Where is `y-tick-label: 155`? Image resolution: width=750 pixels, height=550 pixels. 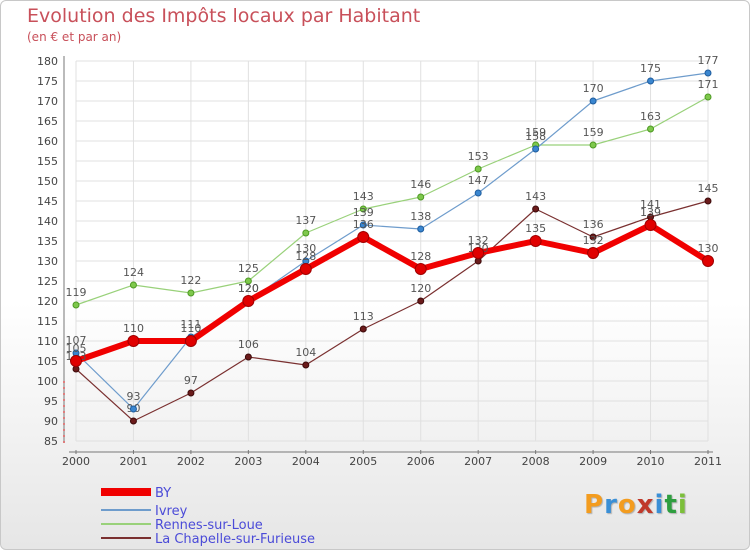
y-tick-label: 155 is located at coordinates (47, 161).